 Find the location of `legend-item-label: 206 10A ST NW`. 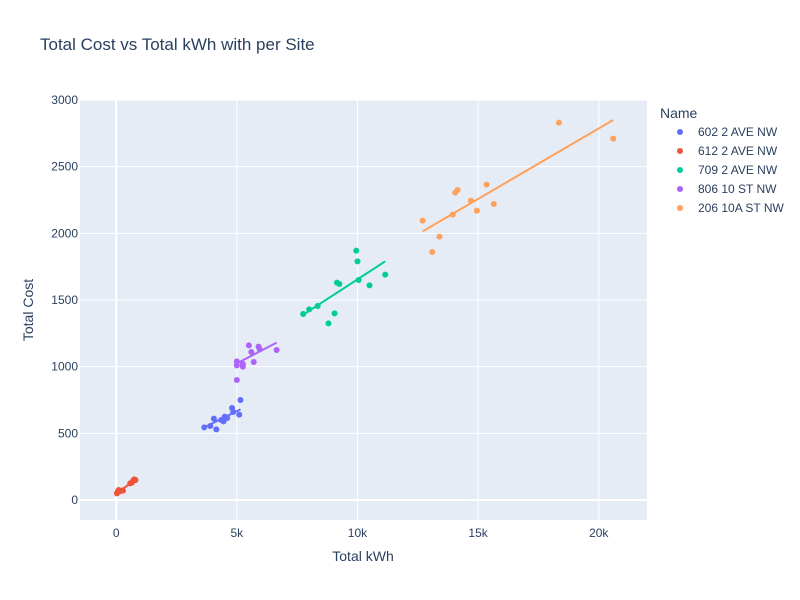

legend-item-label: 206 10A ST NW is located at coordinates (741, 208).